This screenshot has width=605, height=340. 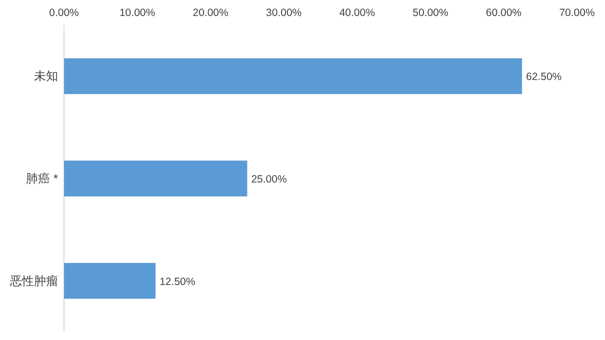 What do you see at coordinates (544, 77) in the screenshot?
I see `data-label: 62.50%` at bounding box center [544, 77].